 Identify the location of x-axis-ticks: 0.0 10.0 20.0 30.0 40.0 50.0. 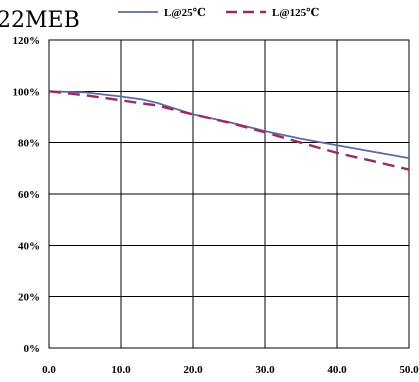
(230, 370).